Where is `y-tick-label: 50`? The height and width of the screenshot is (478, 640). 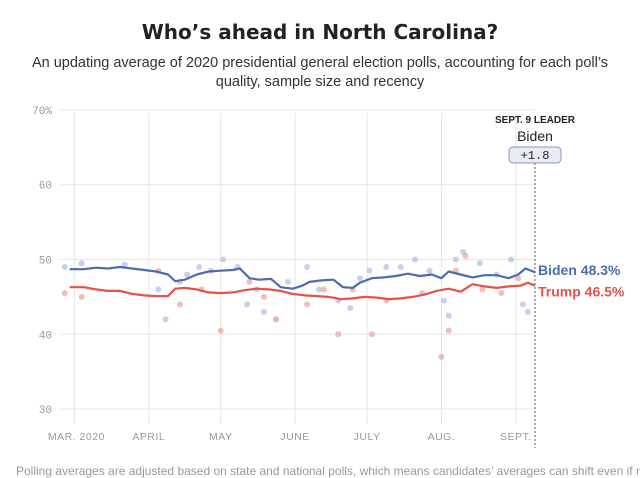 y-tick-label: 50 is located at coordinates (45, 262).